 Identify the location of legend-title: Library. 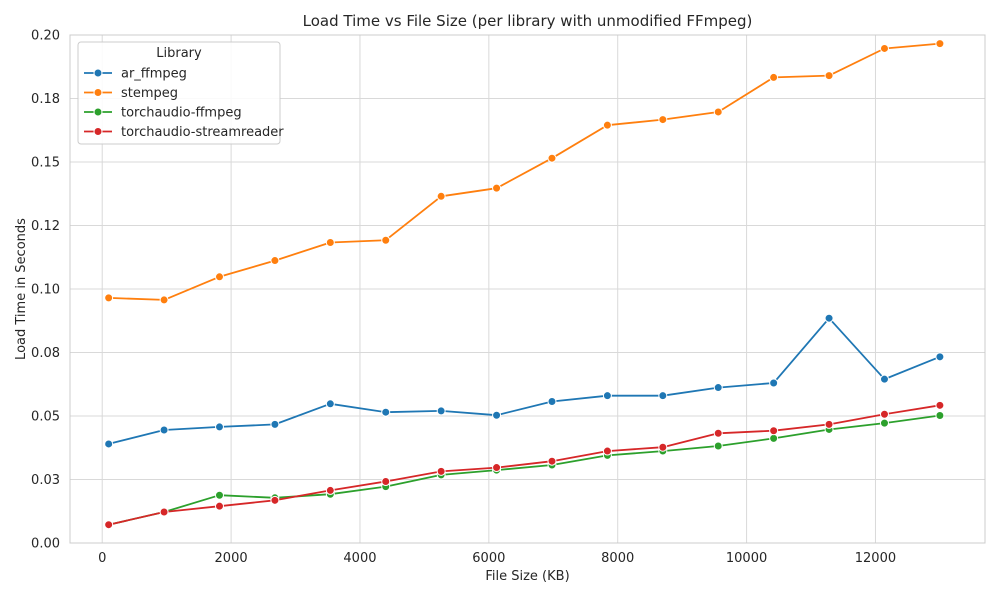
(179, 53).